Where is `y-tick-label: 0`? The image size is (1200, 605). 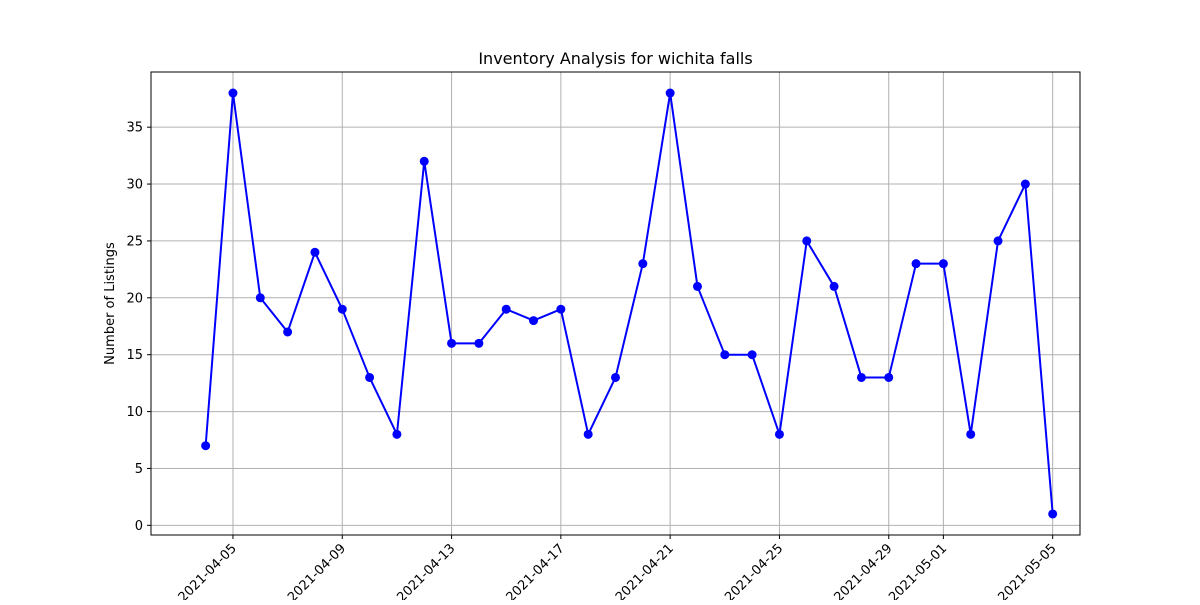 y-tick-label: 0 is located at coordinates (139, 526).